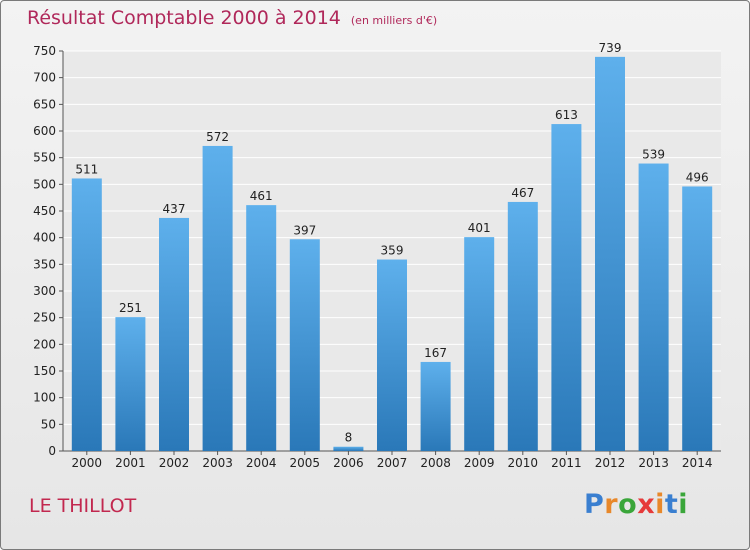 The image size is (750, 550). Describe the element at coordinates (44, 291) in the screenshot. I see `y-tick-label: 300` at that location.